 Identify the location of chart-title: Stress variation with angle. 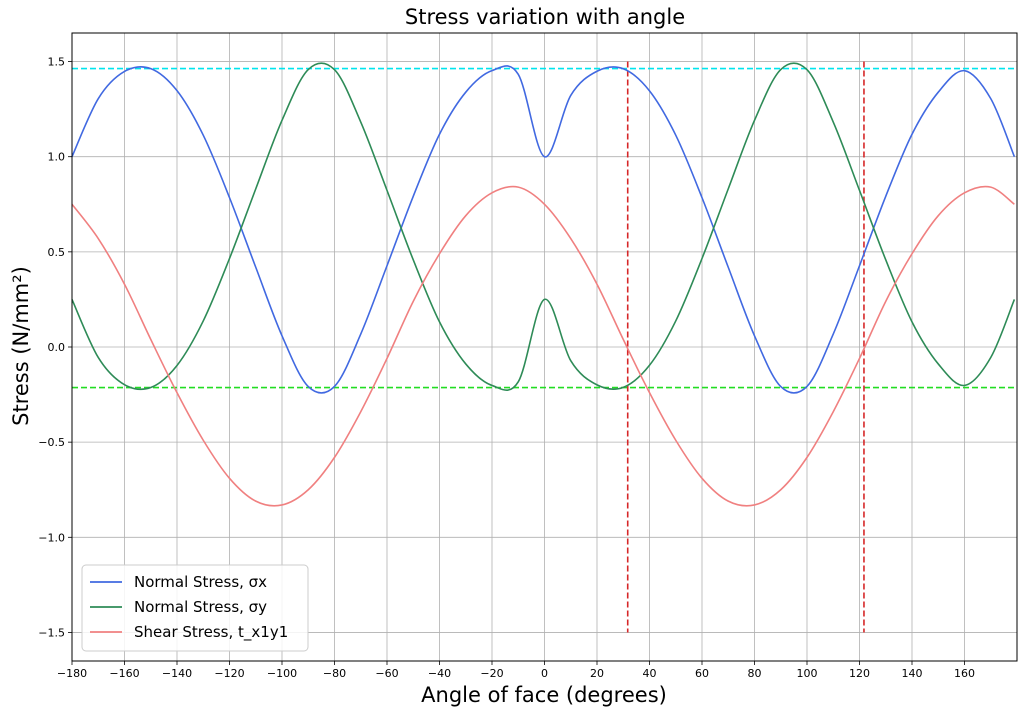
(545, 17).